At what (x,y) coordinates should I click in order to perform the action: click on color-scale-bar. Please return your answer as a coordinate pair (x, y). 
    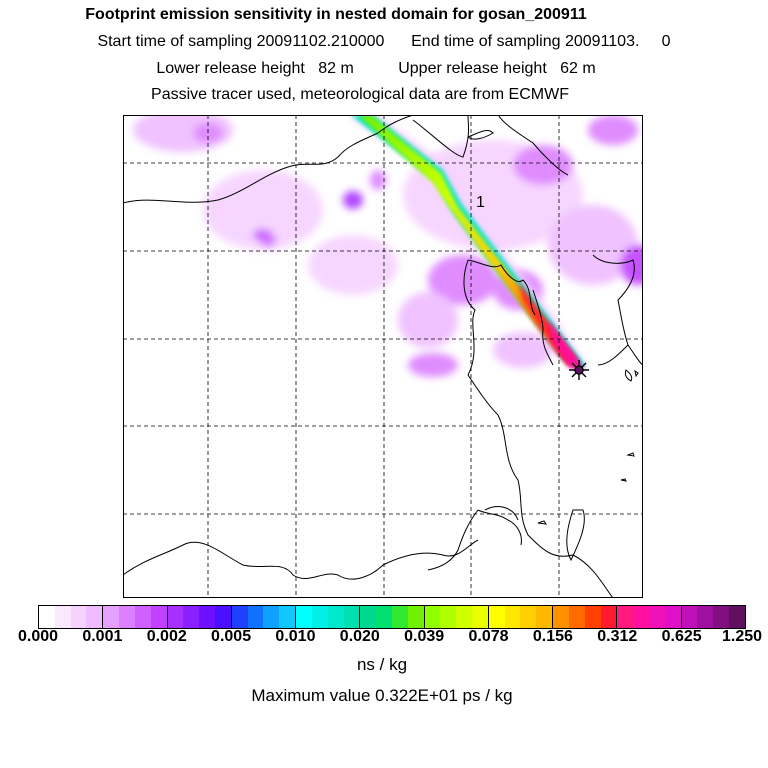
    Looking at the image, I should click on (392, 617).